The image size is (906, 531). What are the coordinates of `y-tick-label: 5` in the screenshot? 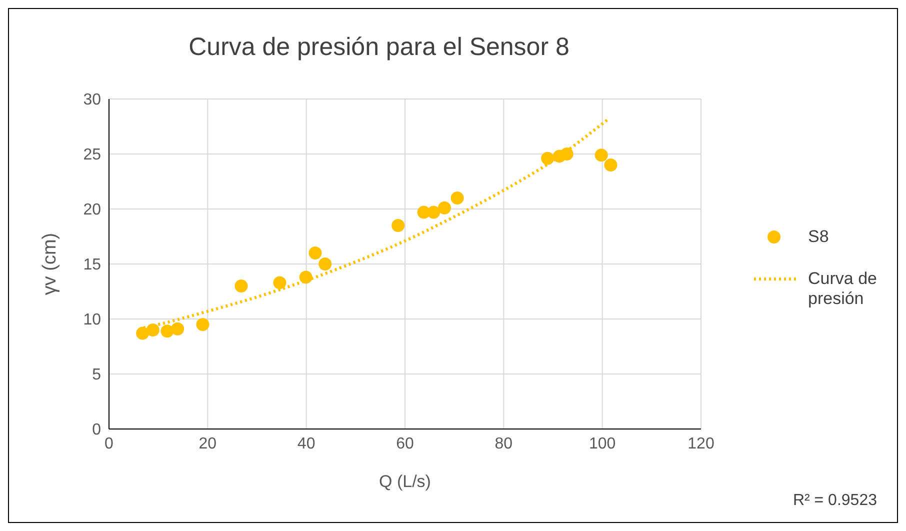 It's located at (97, 375).